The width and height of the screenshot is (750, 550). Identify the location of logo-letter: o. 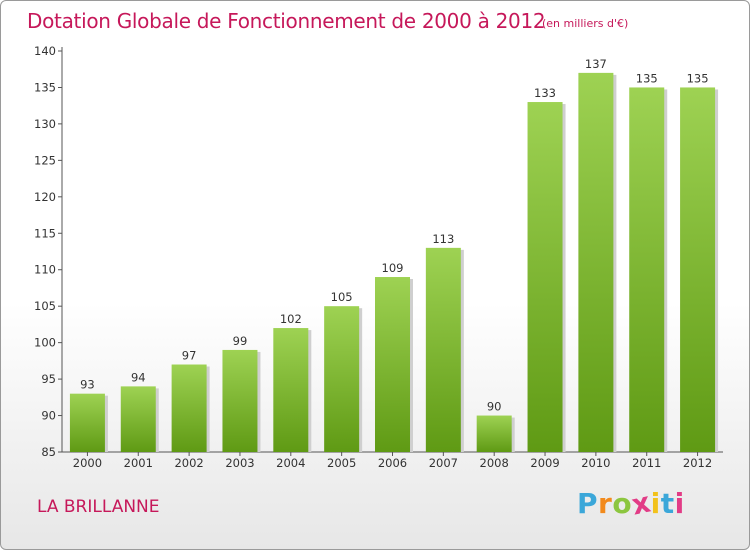
(622, 503).